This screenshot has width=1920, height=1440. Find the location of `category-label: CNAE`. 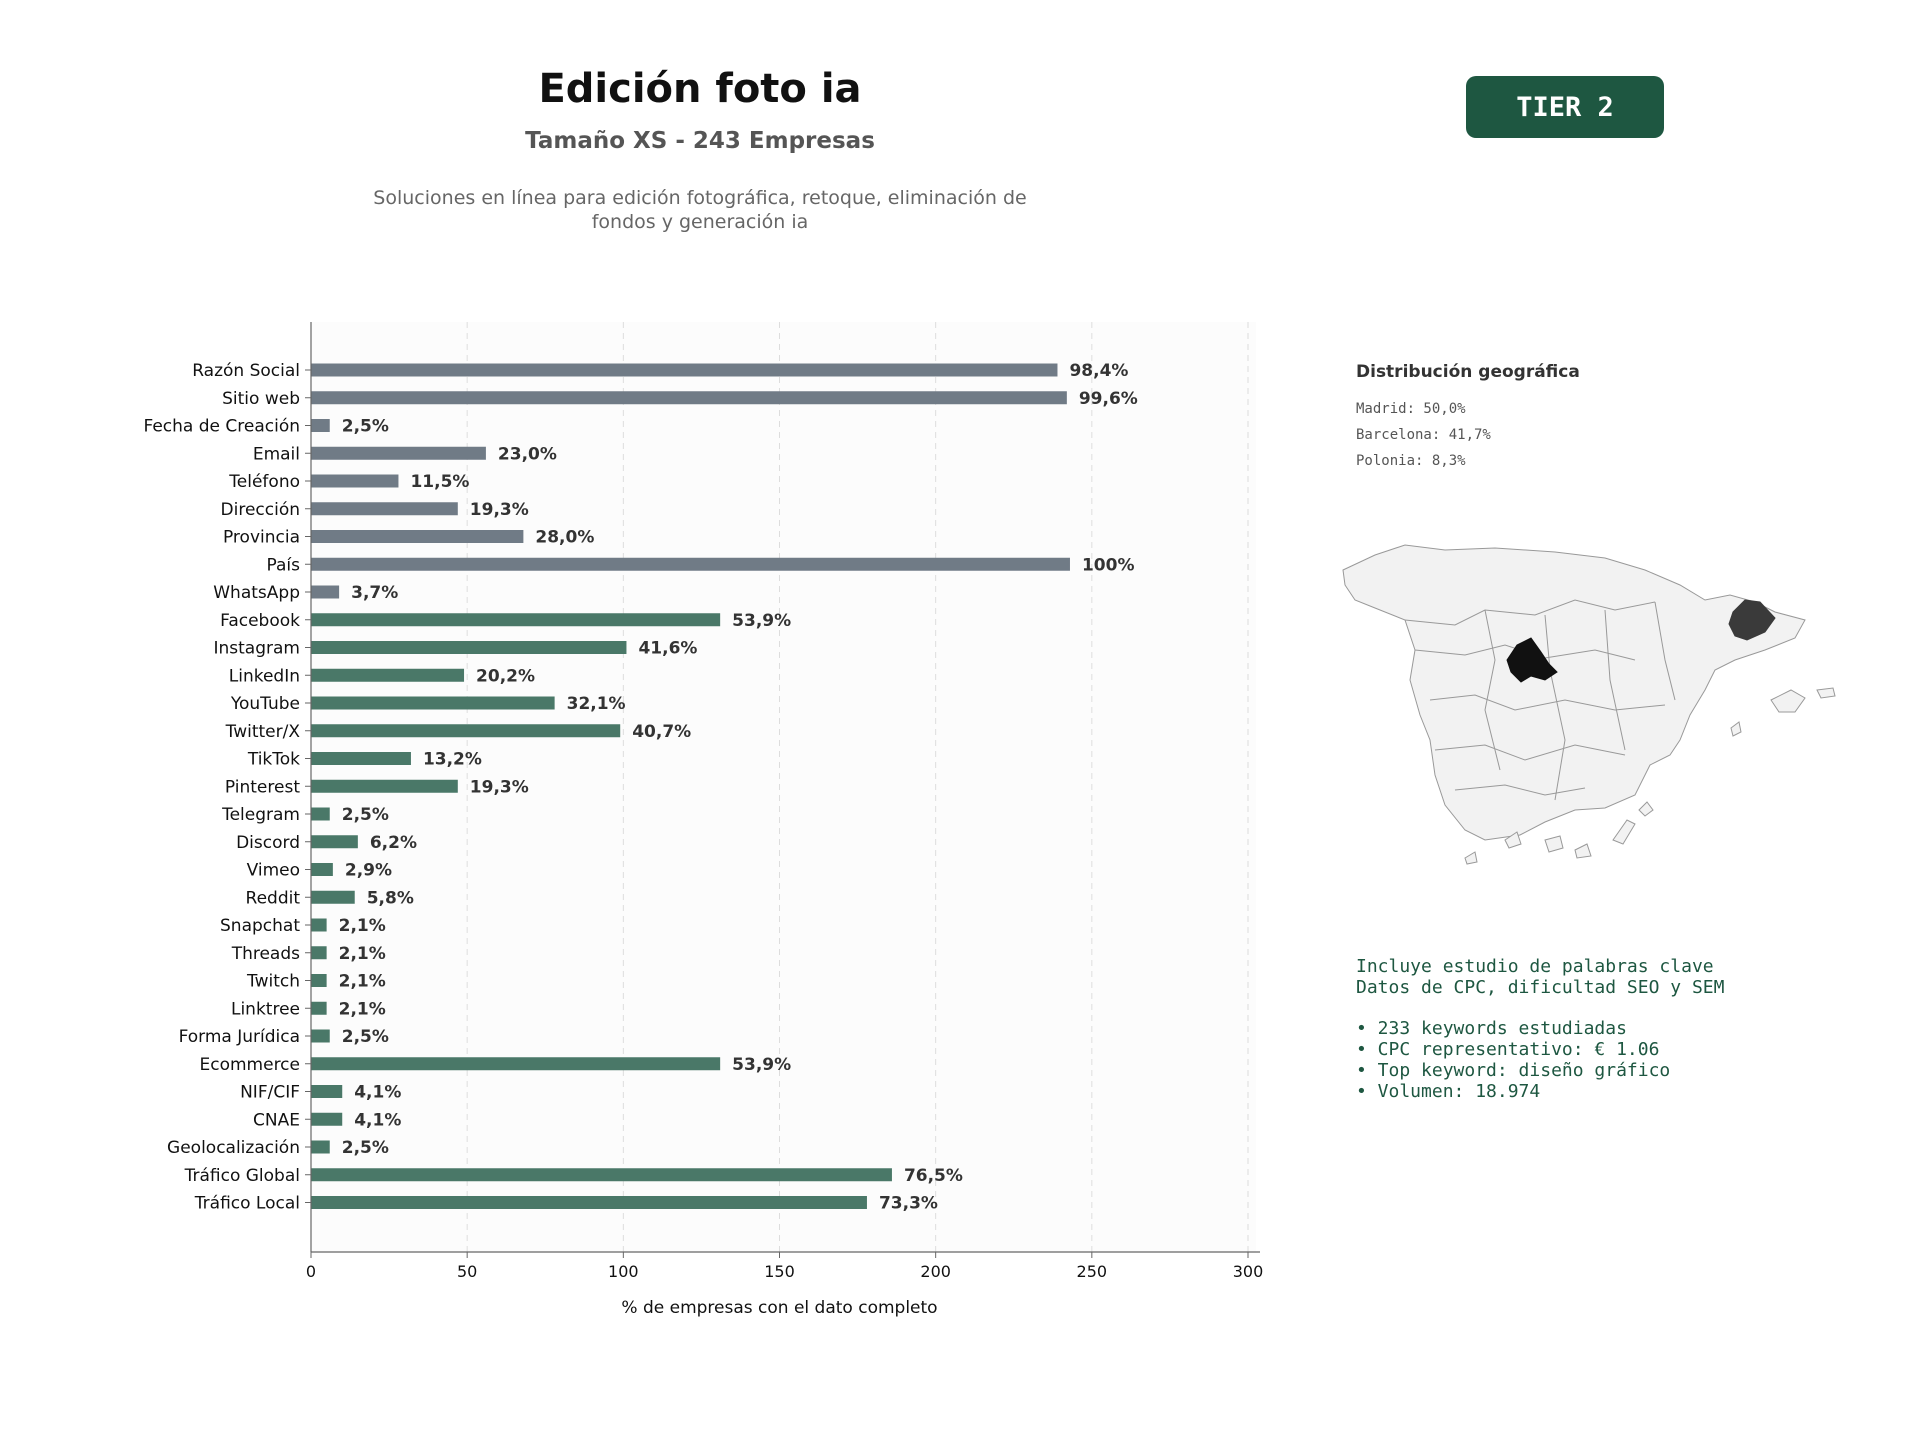

category-label: CNAE is located at coordinates (276, 1120).